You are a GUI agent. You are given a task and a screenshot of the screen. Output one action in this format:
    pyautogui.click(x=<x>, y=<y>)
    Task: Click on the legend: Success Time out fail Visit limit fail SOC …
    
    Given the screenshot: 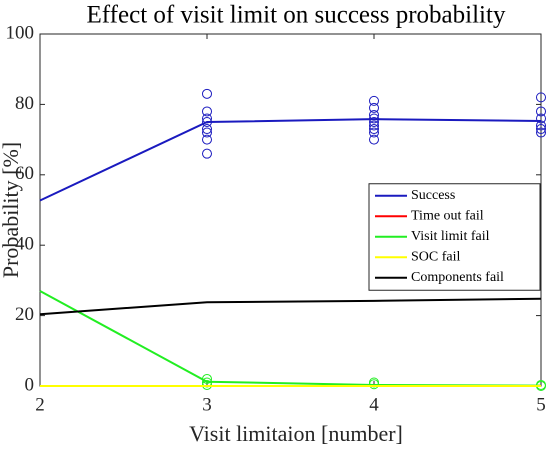 What is the action you would take?
    pyautogui.click(x=454, y=237)
    